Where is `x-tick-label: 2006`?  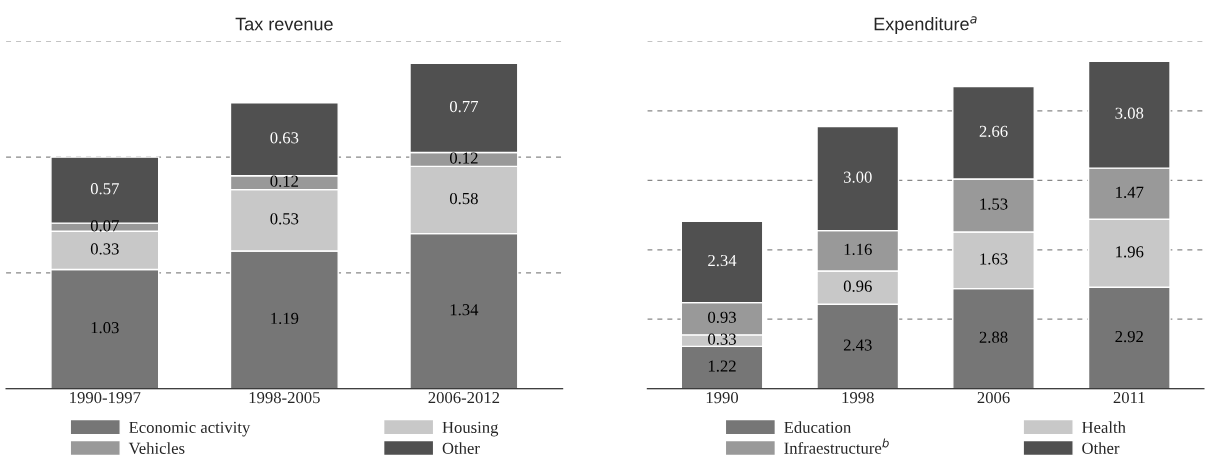 x-tick-label: 2006 is located at coordinates (993, 397).